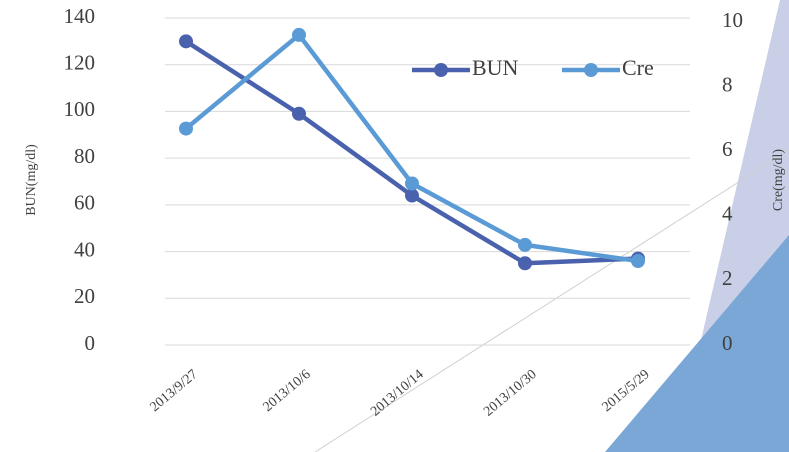  I want to click on decor-triangle, so click(697, 343).